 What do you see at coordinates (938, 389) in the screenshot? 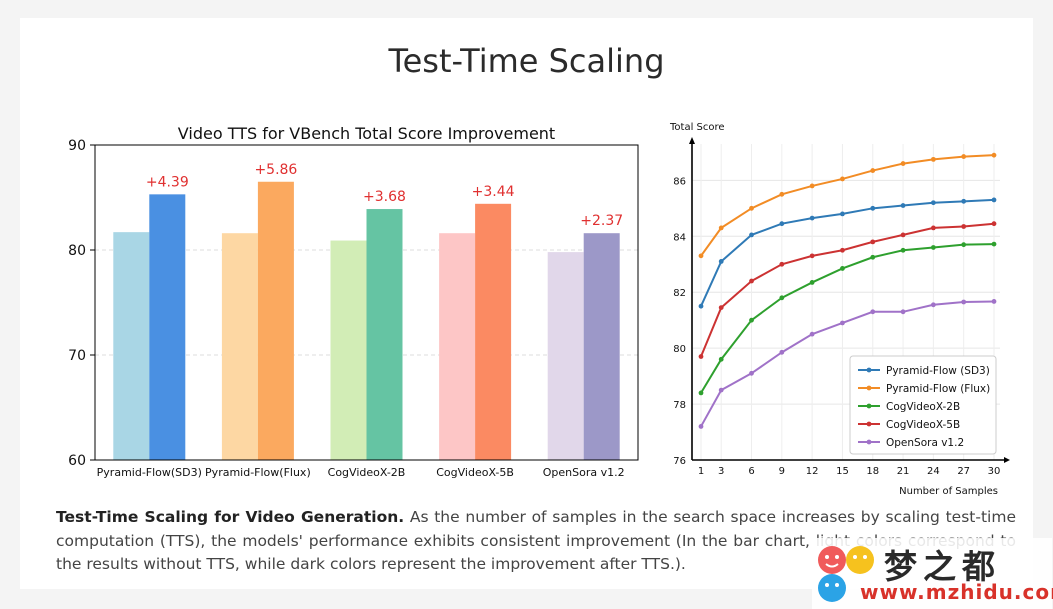
I see `legend-label: Pyramid-Flow (Flux)` at bounding box center [938, 389].